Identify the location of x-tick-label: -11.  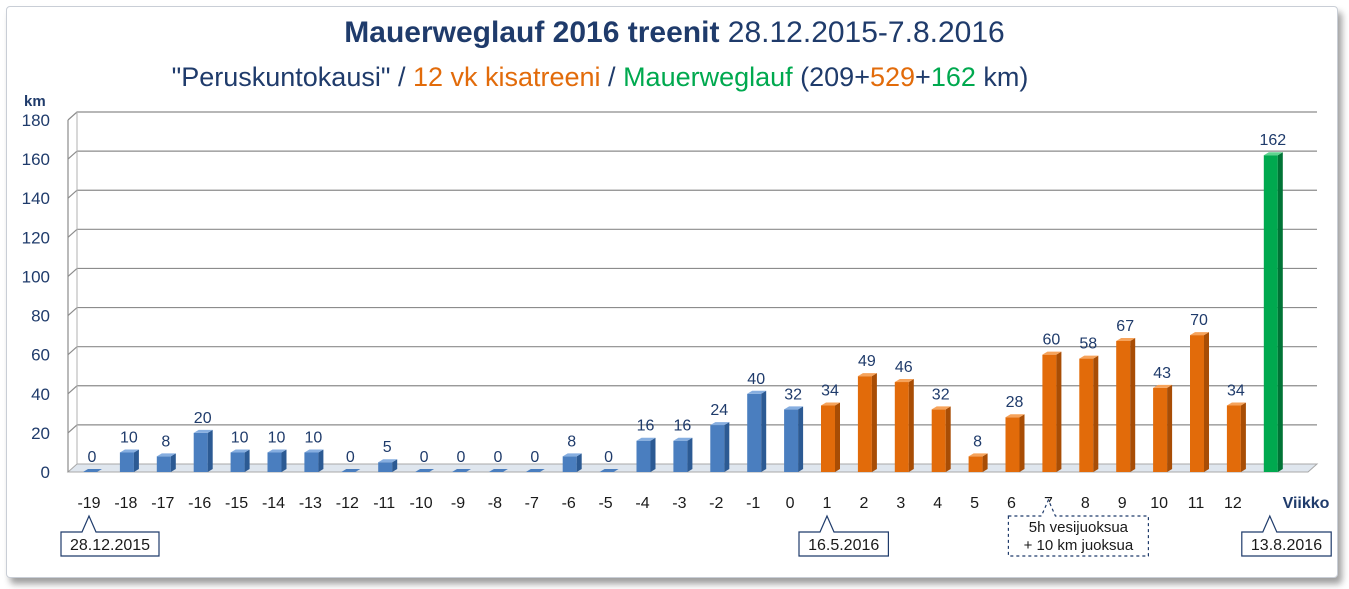
(384, 503).